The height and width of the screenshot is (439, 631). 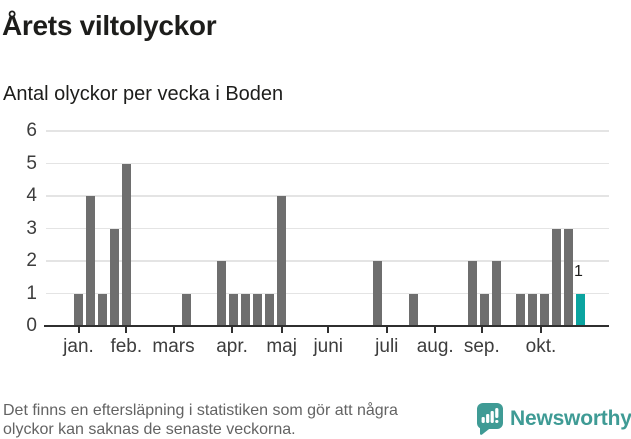 I want to click on month-label-juli: juli, so click(x=387, y=346).